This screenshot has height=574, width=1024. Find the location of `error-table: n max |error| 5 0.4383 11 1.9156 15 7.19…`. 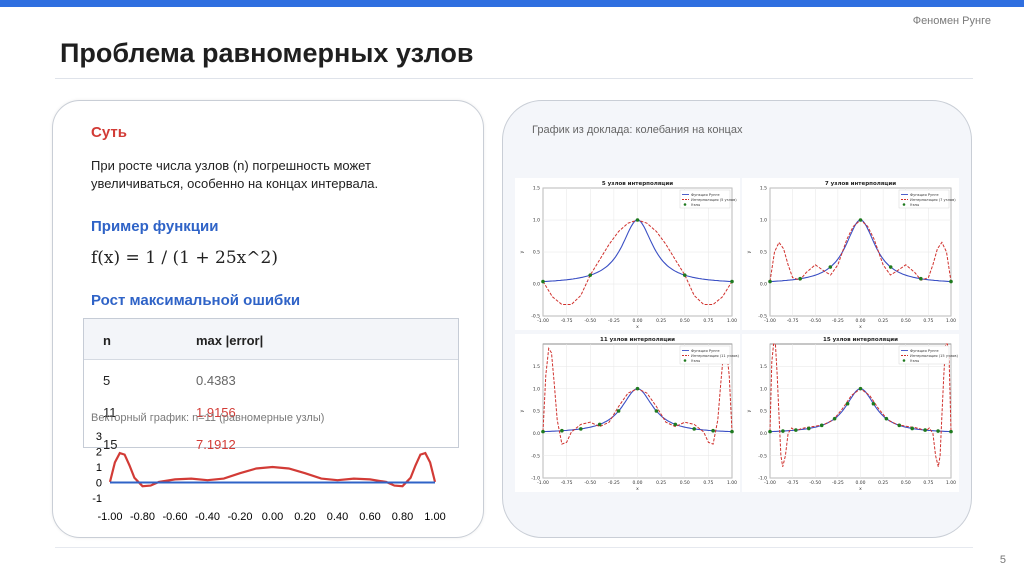

error-table: n max |error| 5 0.4383 11 1.9156 15 7.19… is located at coordinates (271, 385).